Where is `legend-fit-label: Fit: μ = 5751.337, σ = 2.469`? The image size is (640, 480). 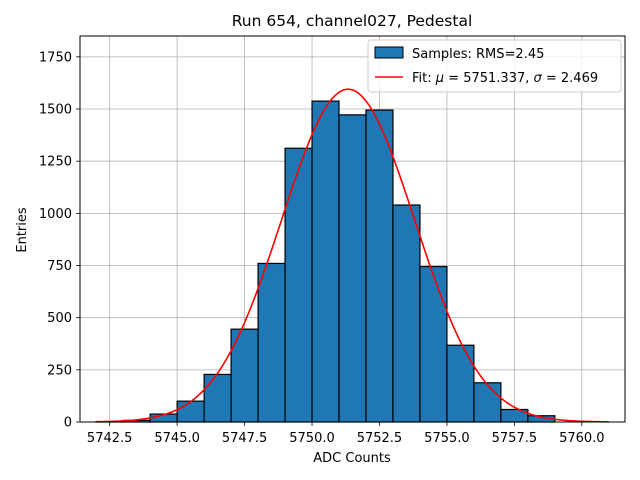
legend-fit-label: Fit: μ = 5751.337, σ = 2.469 is located at coordinates (505, 78).